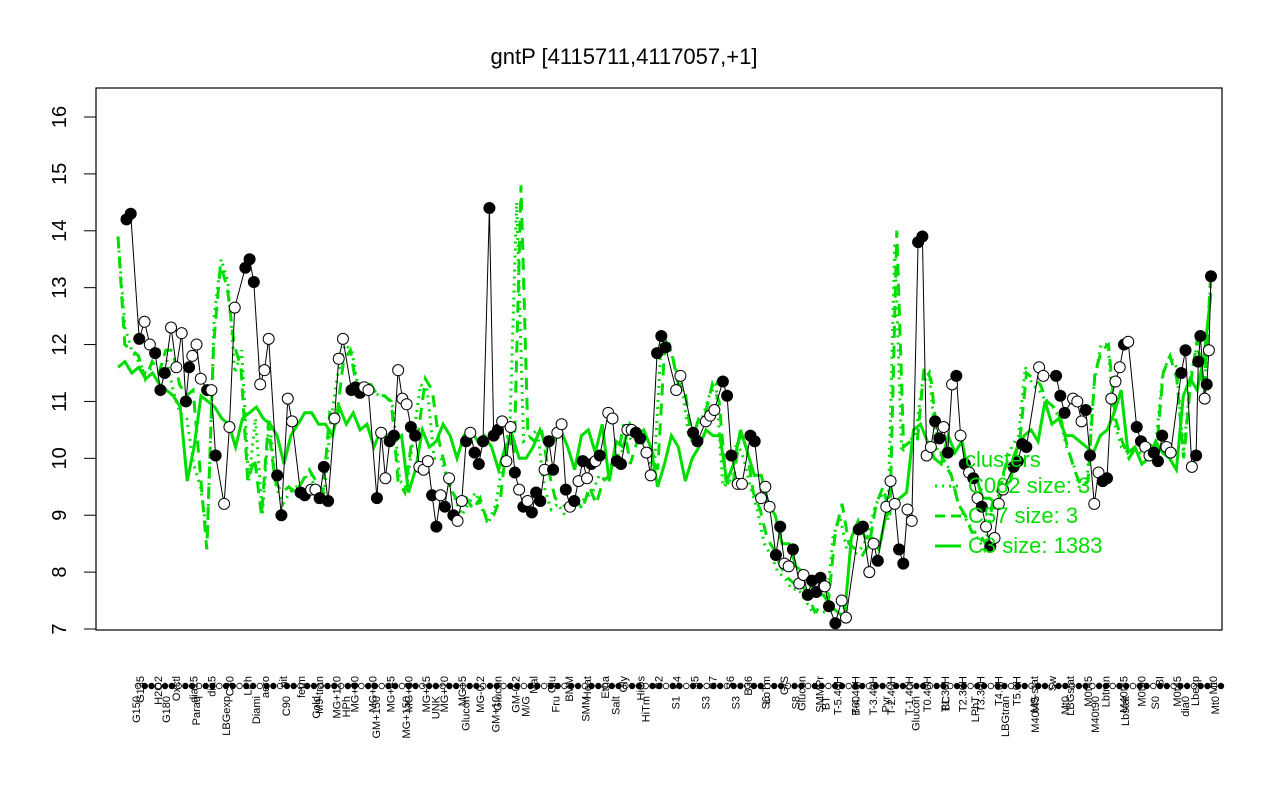  What do you see at coordinates (445, 694) in the screenshot?
I see `x-tick-label-upper: MG+10` at bounding box center [445, 694].